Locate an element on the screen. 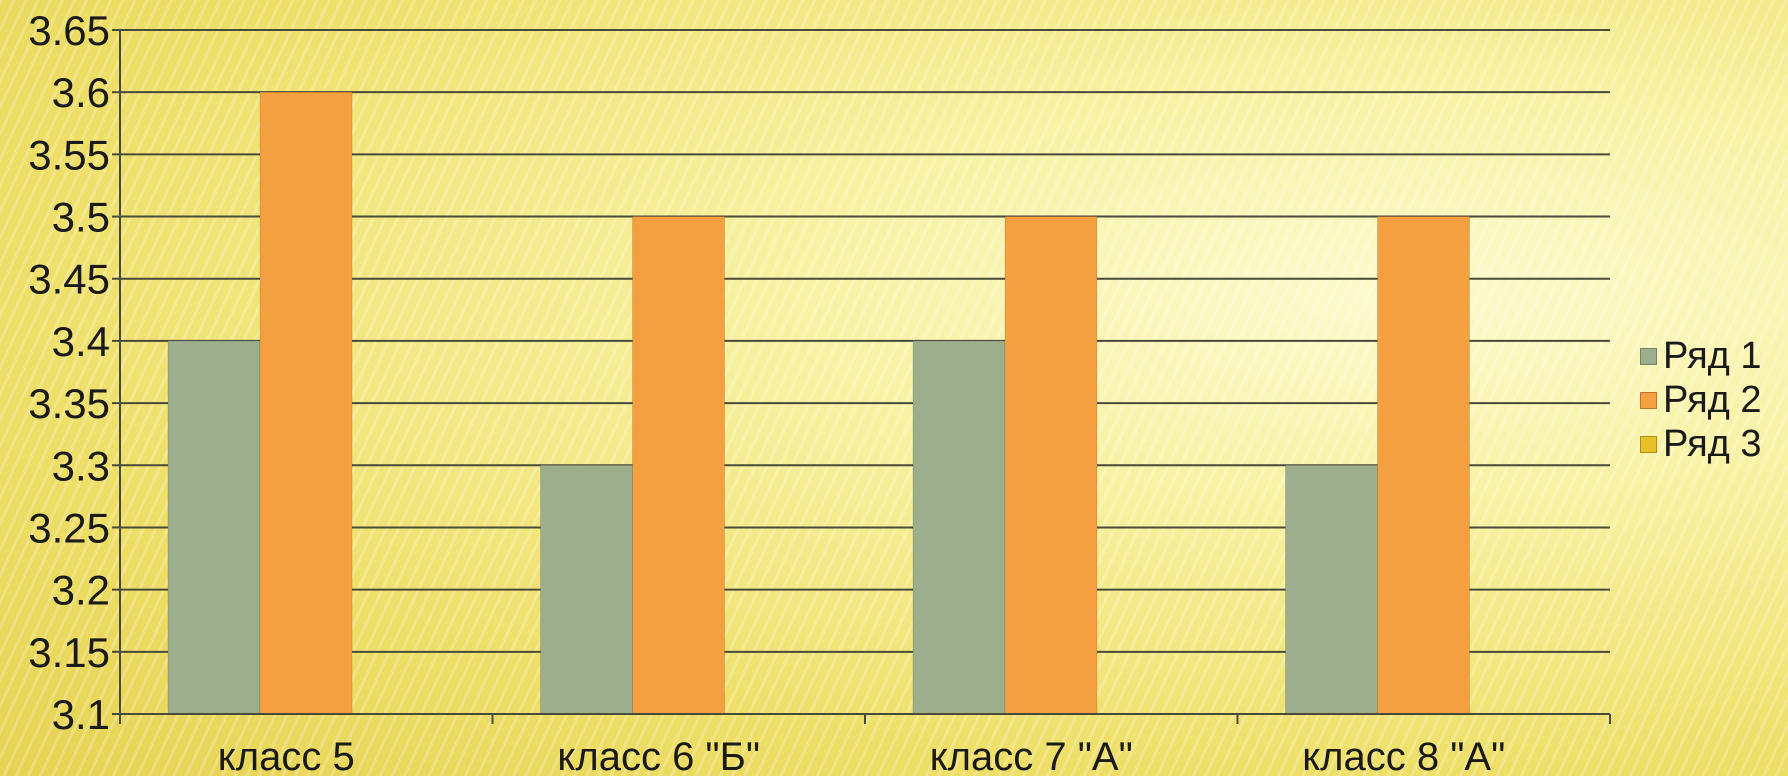 The image size is (1788, 776). bar-ряд-2-2 is located at coordinates (1051, 465).